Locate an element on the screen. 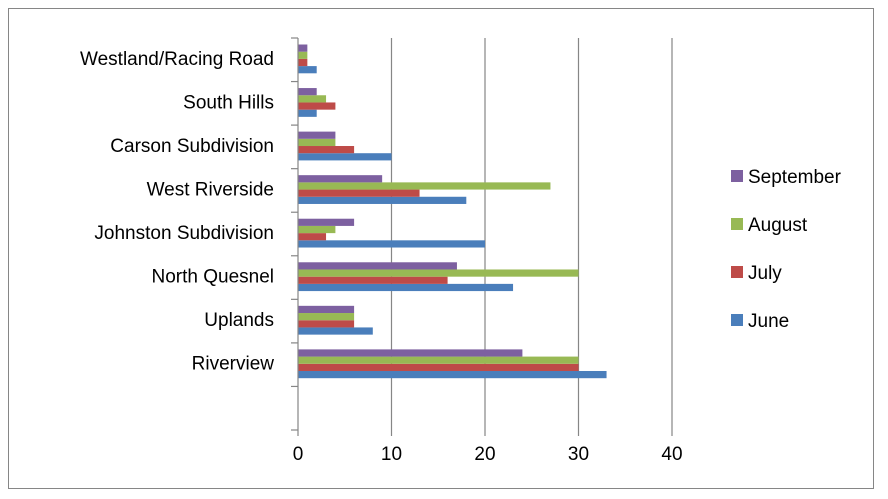  x-tick-label: 0 is located at coordinates (298, 454).